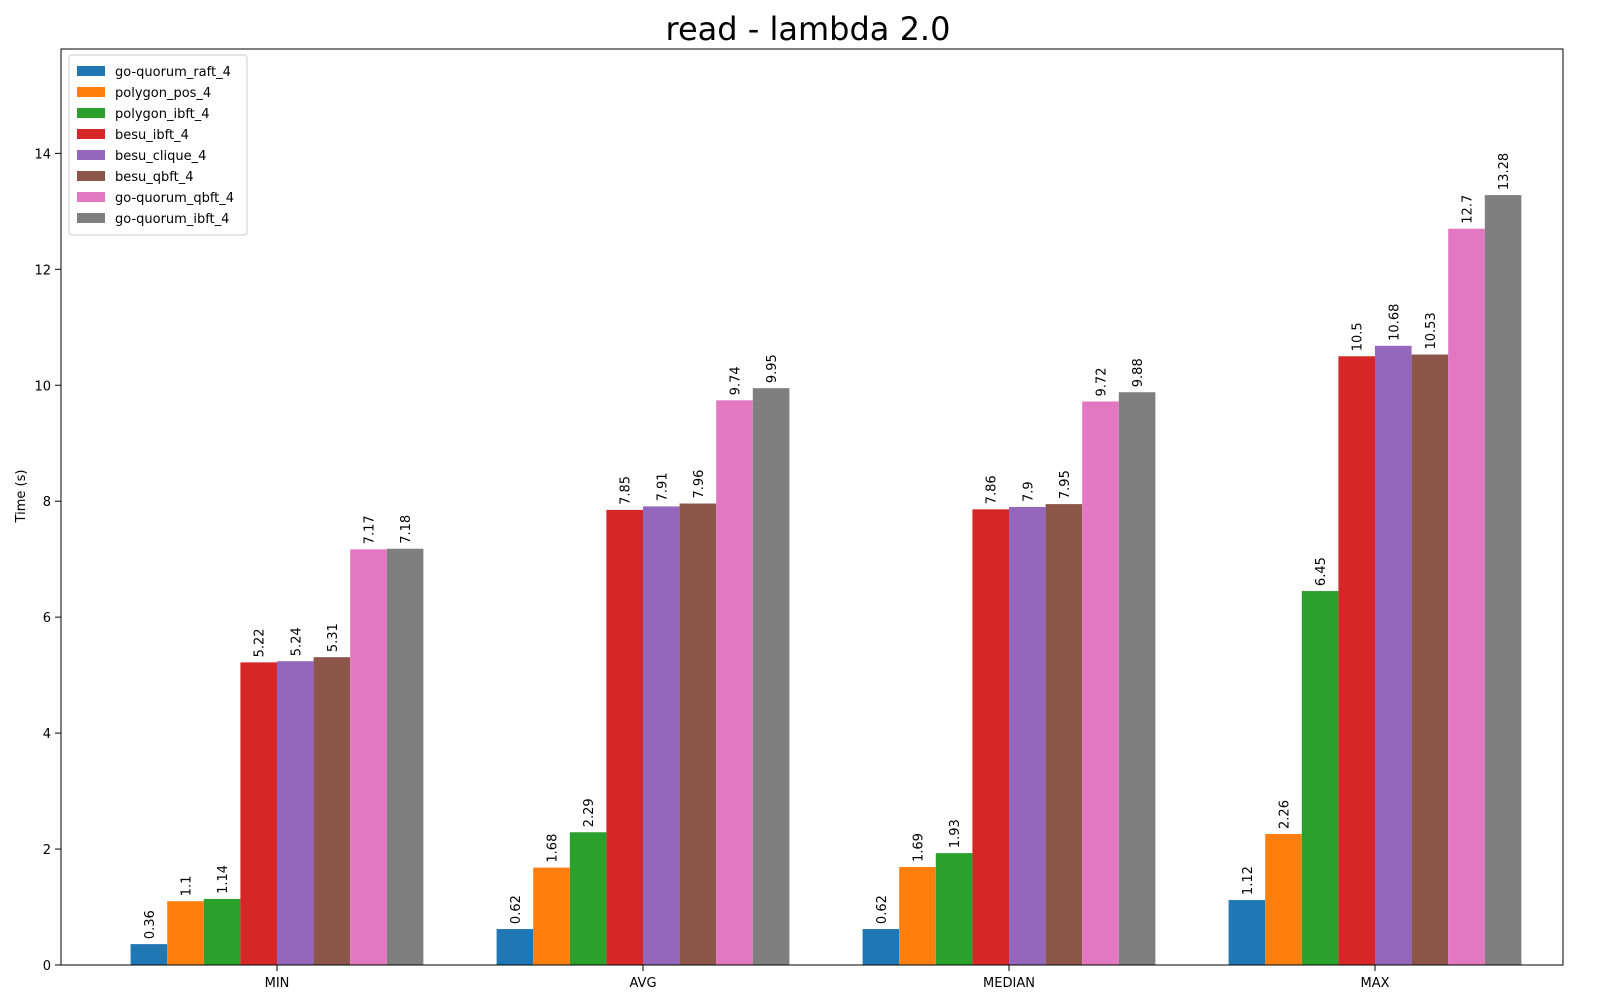 The image size is (1600, 1000). I want to click on x-tick-label: MAX, so click(1374, 983).